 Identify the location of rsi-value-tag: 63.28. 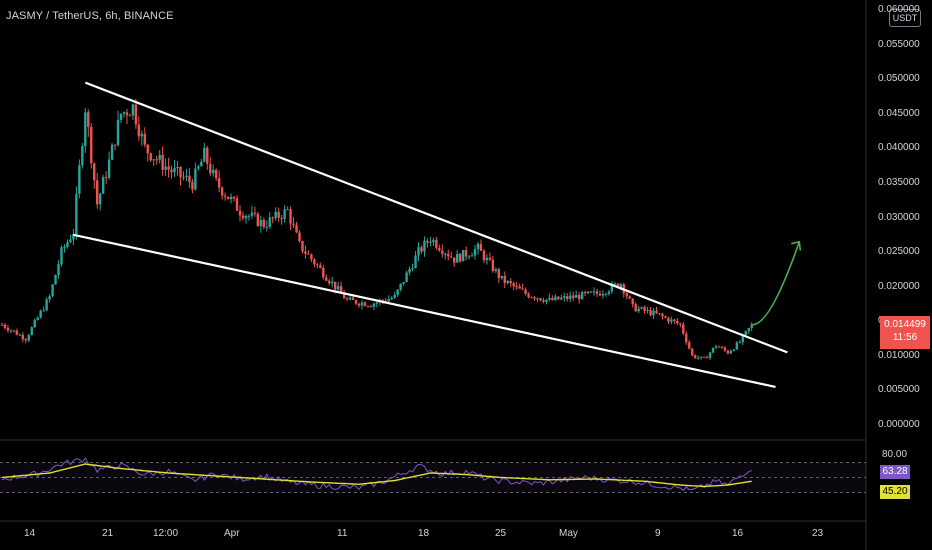
(895, 472).